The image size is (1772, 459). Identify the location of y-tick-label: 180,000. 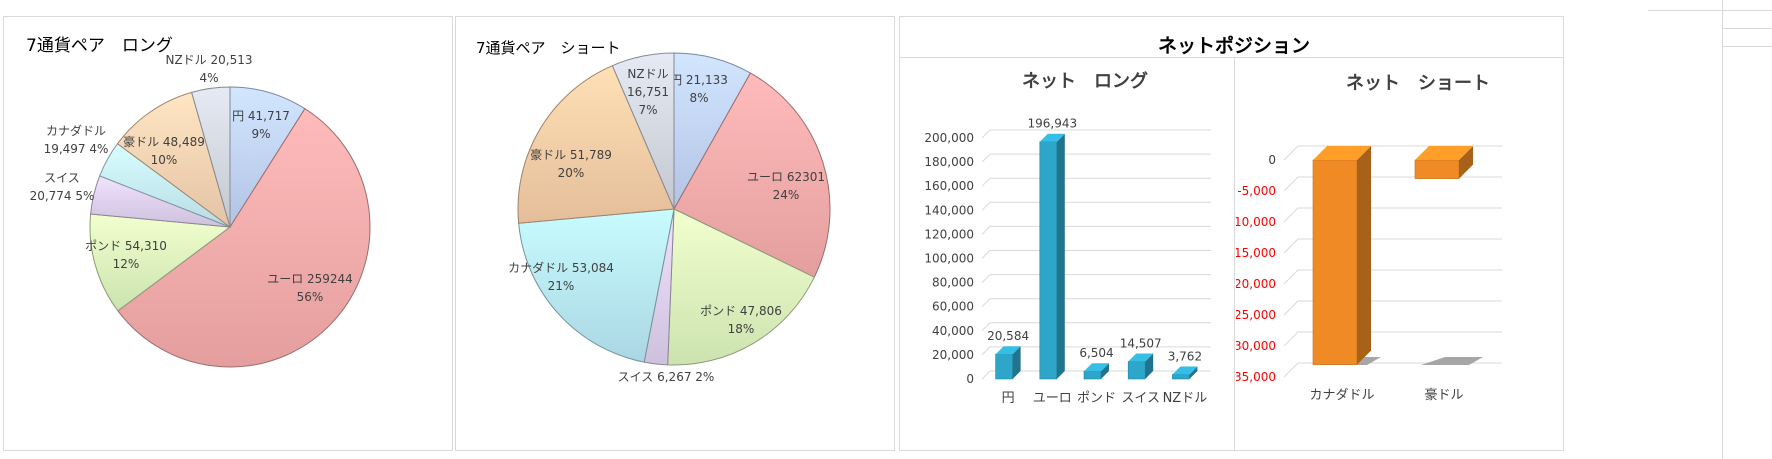
(949, 162).